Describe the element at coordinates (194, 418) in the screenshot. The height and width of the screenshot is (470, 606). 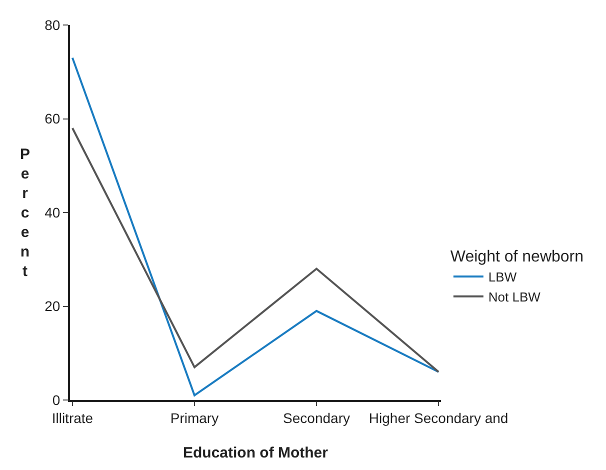
I see `x-tick-label: Primary` at that location.